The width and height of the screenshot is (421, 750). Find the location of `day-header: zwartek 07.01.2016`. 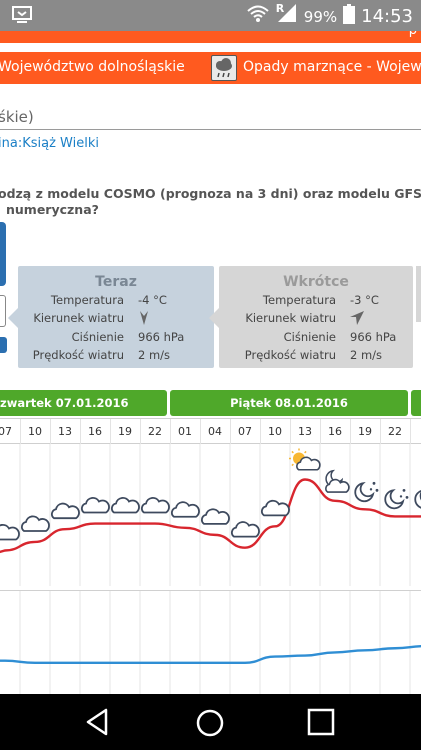

day-header: zwartek 07.01.2016 is located at coordinates (83, 403).